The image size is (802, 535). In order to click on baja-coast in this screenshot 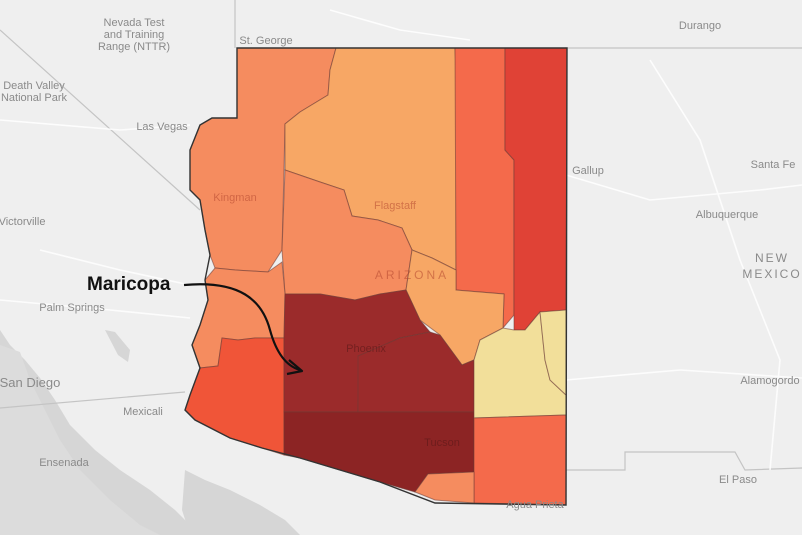, I will do `click(80, 440)`.